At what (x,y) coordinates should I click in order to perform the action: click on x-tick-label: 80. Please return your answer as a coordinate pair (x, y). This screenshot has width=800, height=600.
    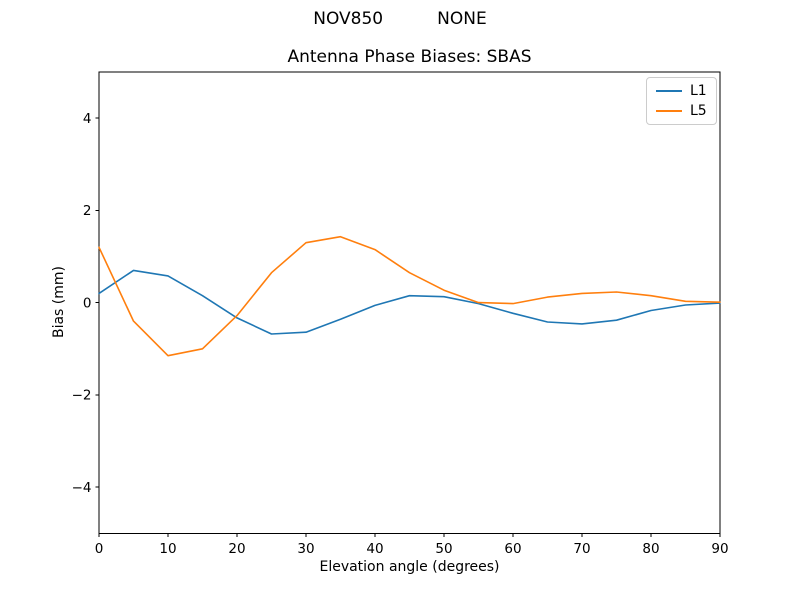
    Looking at the image, I should click on (650, 549).